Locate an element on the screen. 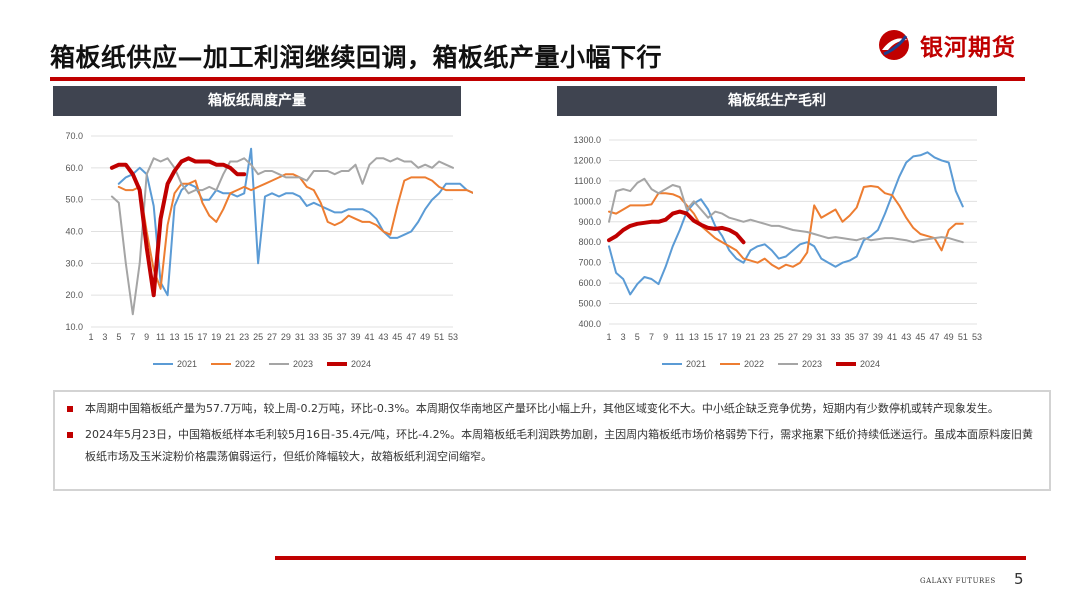 Image resolution: width=1080 pixels, height=608 pixels. y-tick-label: 20.0 is located at coordinates (74, 295).